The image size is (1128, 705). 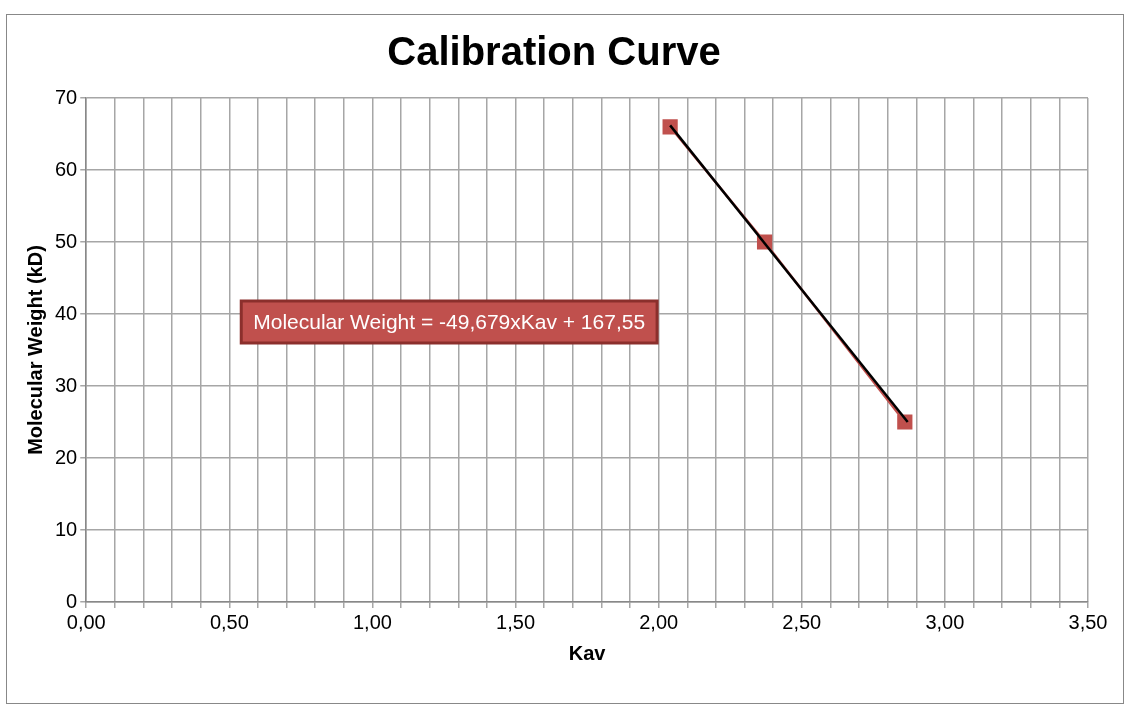 What do you see at coordinates (66, 168) in the screenshot?
I see `y-tick-label: 60` at bounding box center [66, 168].